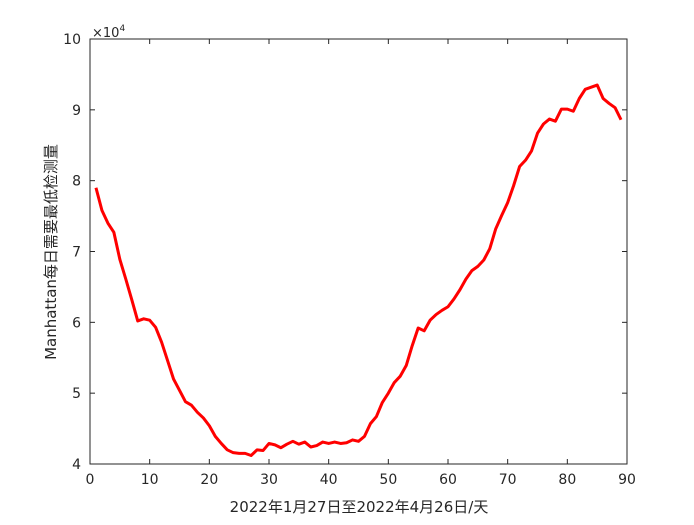 This screenshot has width=694, height=525. I want to click on y-tick-label: 10, so click(72, 40).